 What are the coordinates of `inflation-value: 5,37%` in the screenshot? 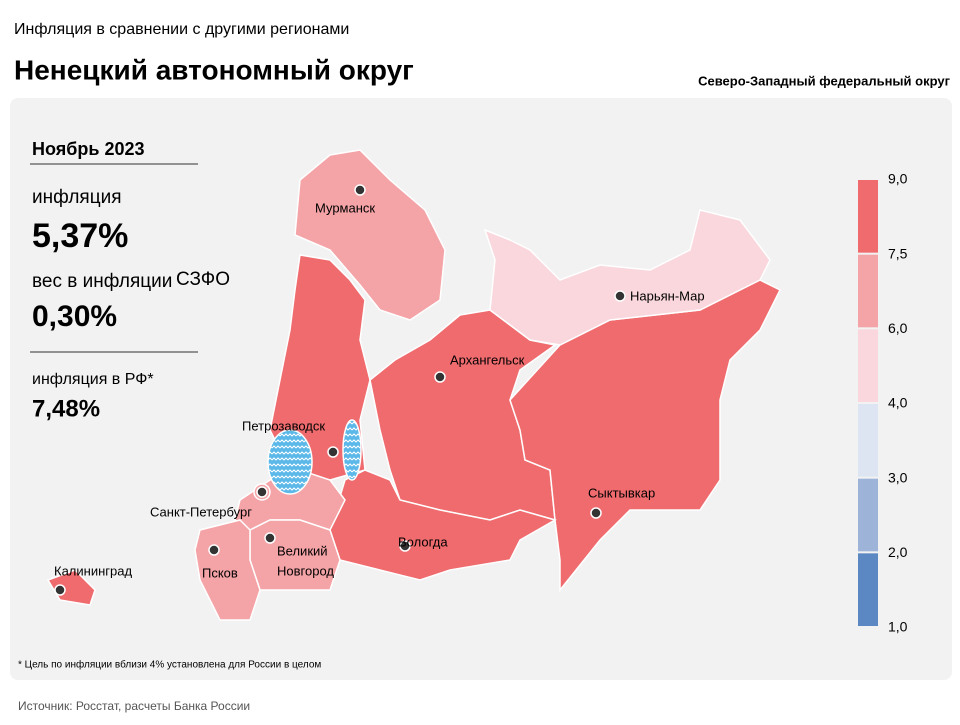 It's located at (80, 236).